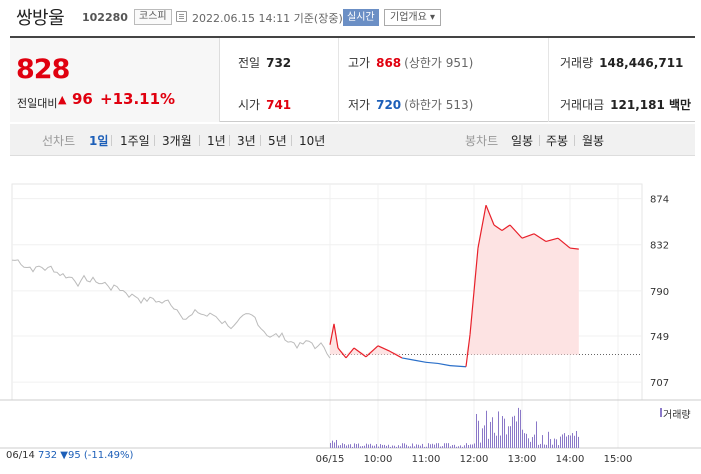 Image resolution: width=701 pixels, height=474 pixels. Describe the element at coordinates (249, 63) in the screenshot. I see `prev-close-label: 전일` at that location.